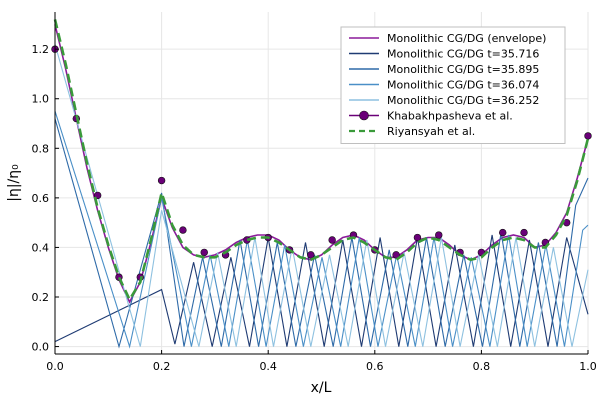  Describe the element at coordinates (482, 366) in the screenshot. I see `x-tick-label: 0.8` at that location.